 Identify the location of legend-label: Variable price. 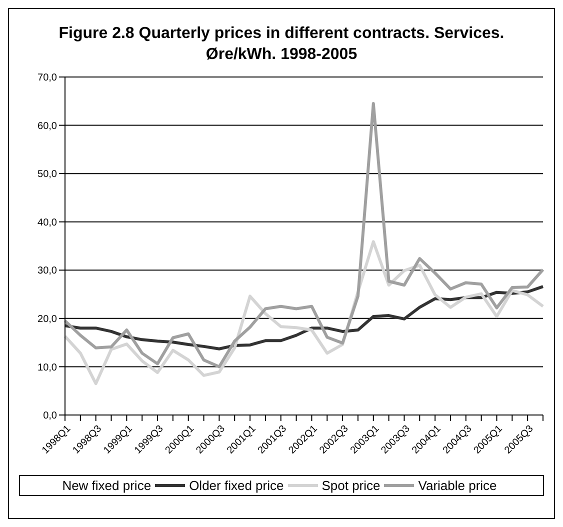
(457, 485).